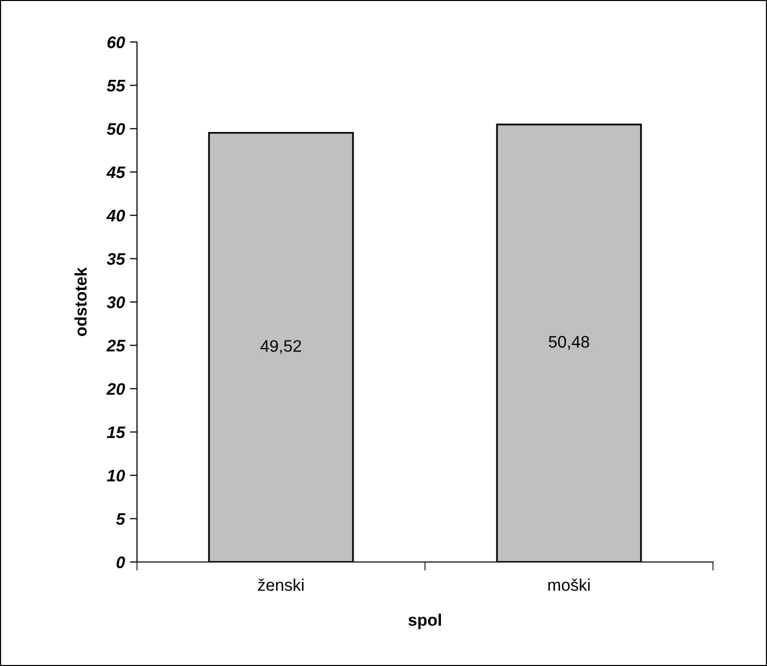  Describe the element at coordinates (116, 129) in the screenshot. I see `y-tick-label: 50` at that location.